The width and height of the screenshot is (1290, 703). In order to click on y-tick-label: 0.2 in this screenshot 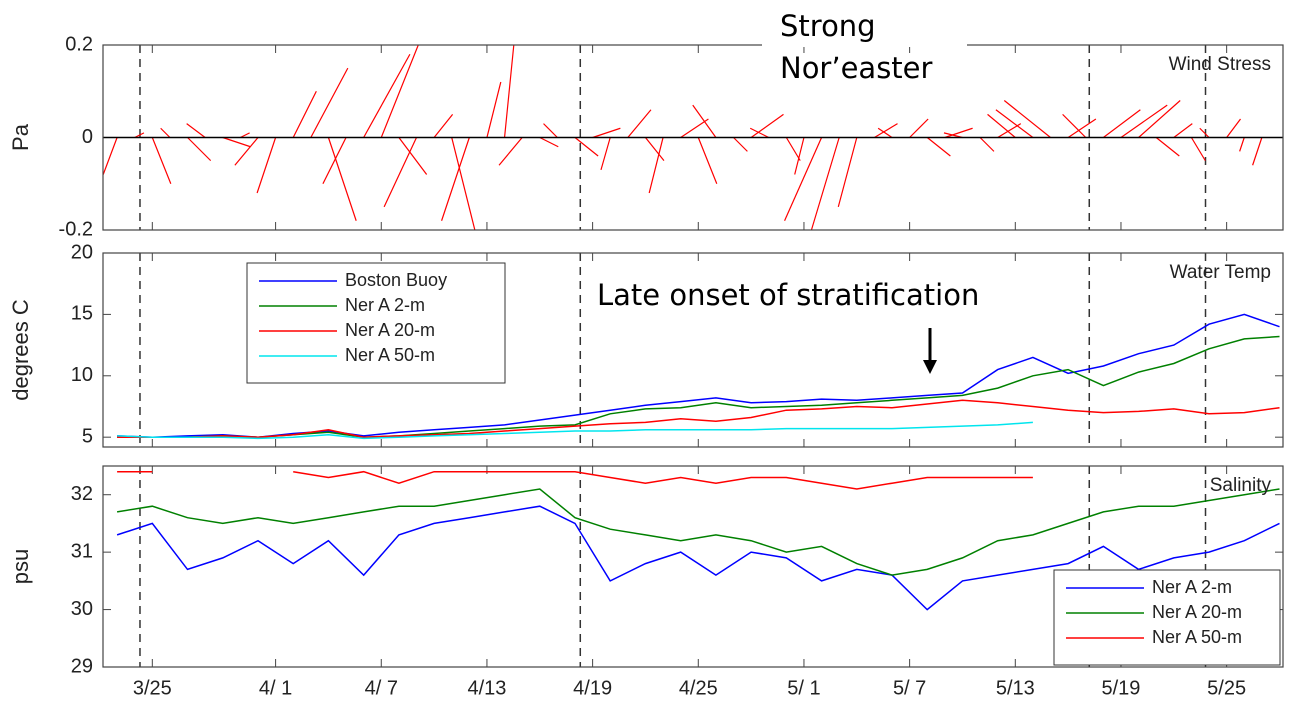, I will do `click(79, 44)`.